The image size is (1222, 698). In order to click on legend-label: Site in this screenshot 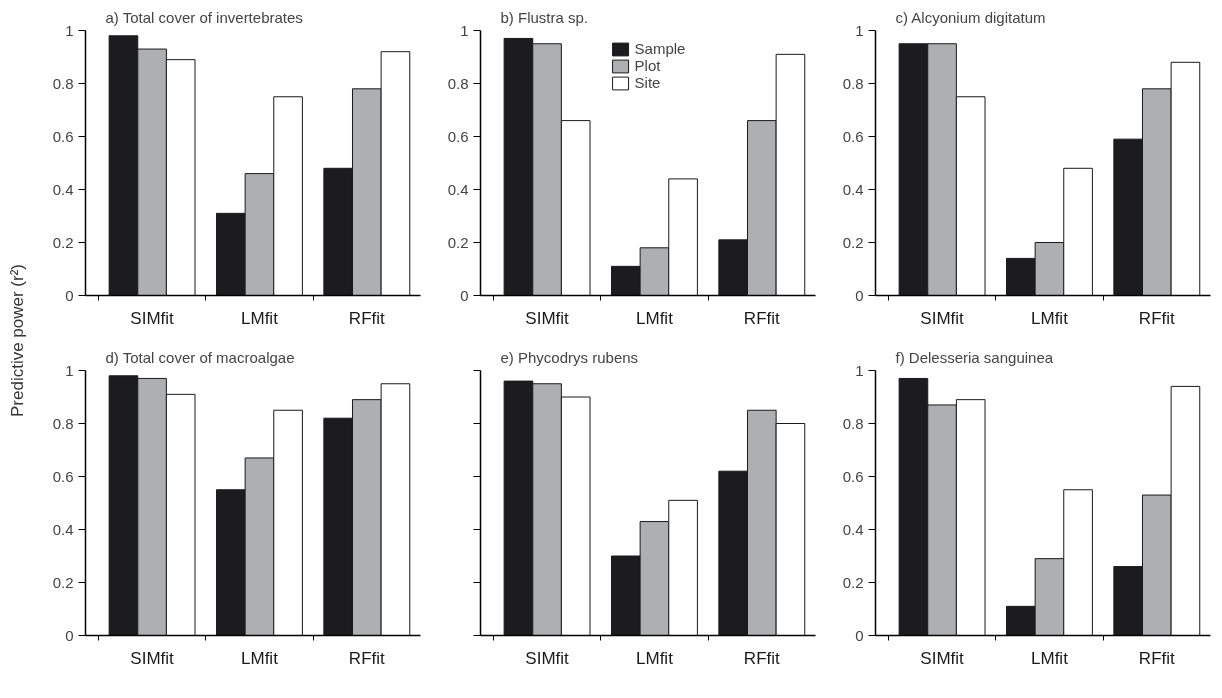, I will do `click(647, 82)`.